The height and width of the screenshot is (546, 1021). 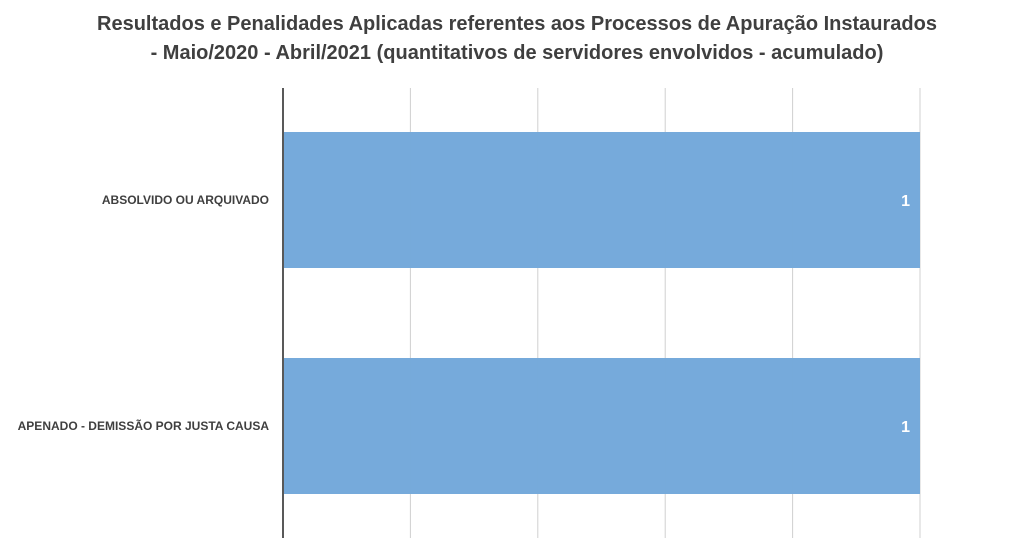 What do you see at coordinates (185, 200) in the screenshot?
I see `category-label: ABSOLVIDO OU ARQUIVADO` at bounding box center [185, 200].